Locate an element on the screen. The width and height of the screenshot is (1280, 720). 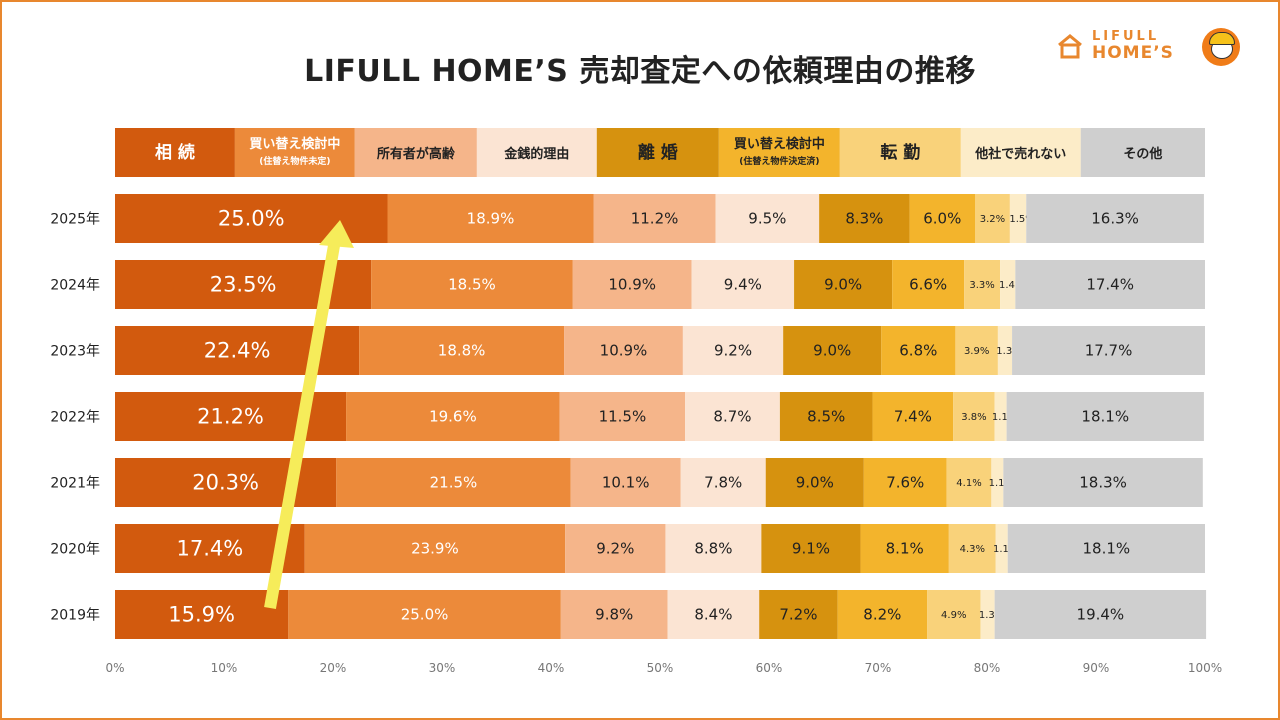
data-label: 16.3% is located at coordinates (1115, 219).